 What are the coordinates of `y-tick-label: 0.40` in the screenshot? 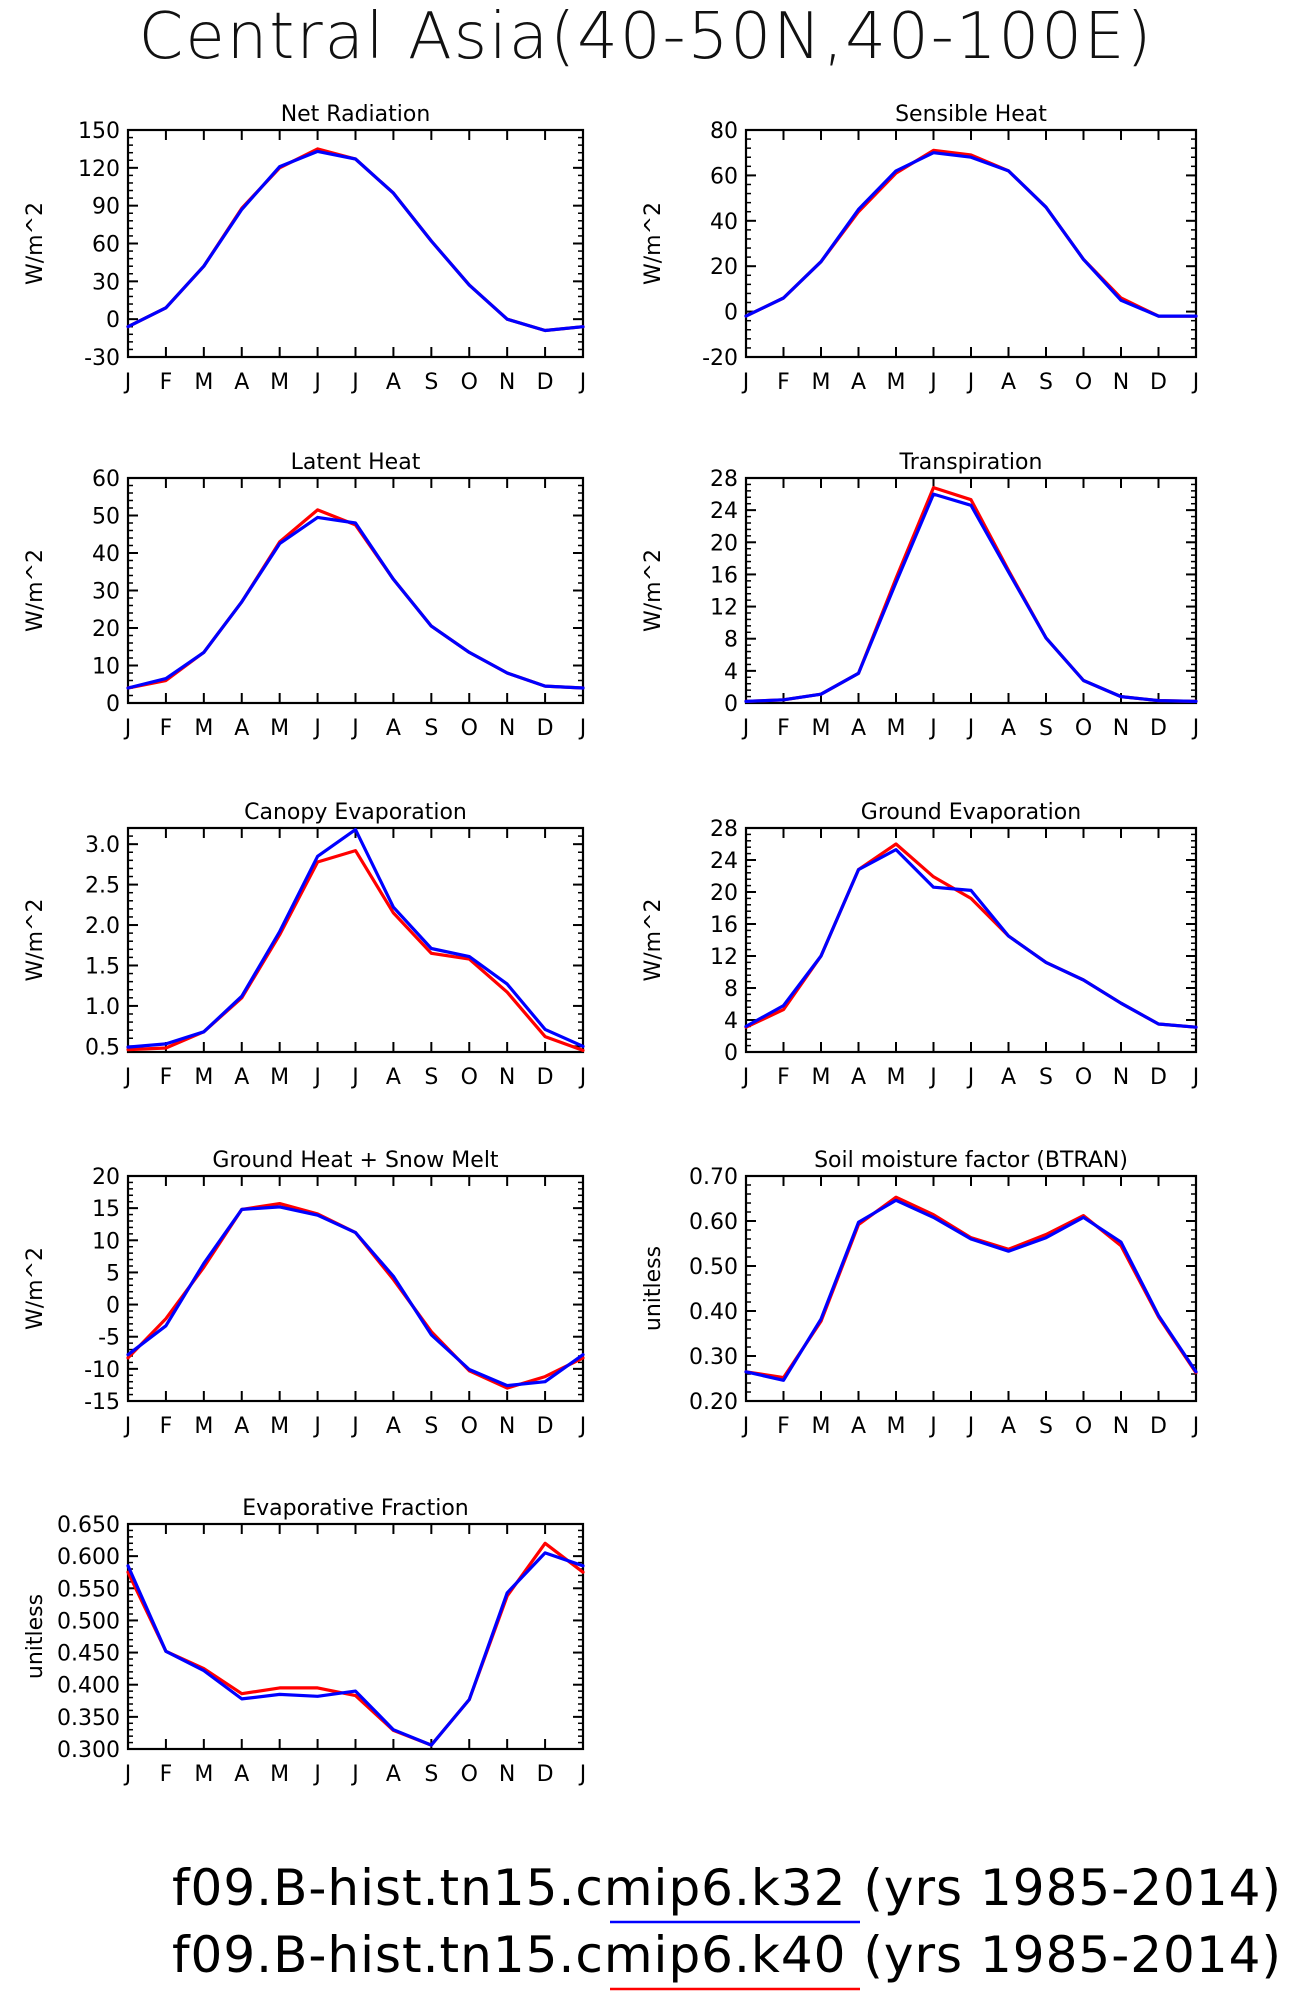 It's located at (713, 1312).